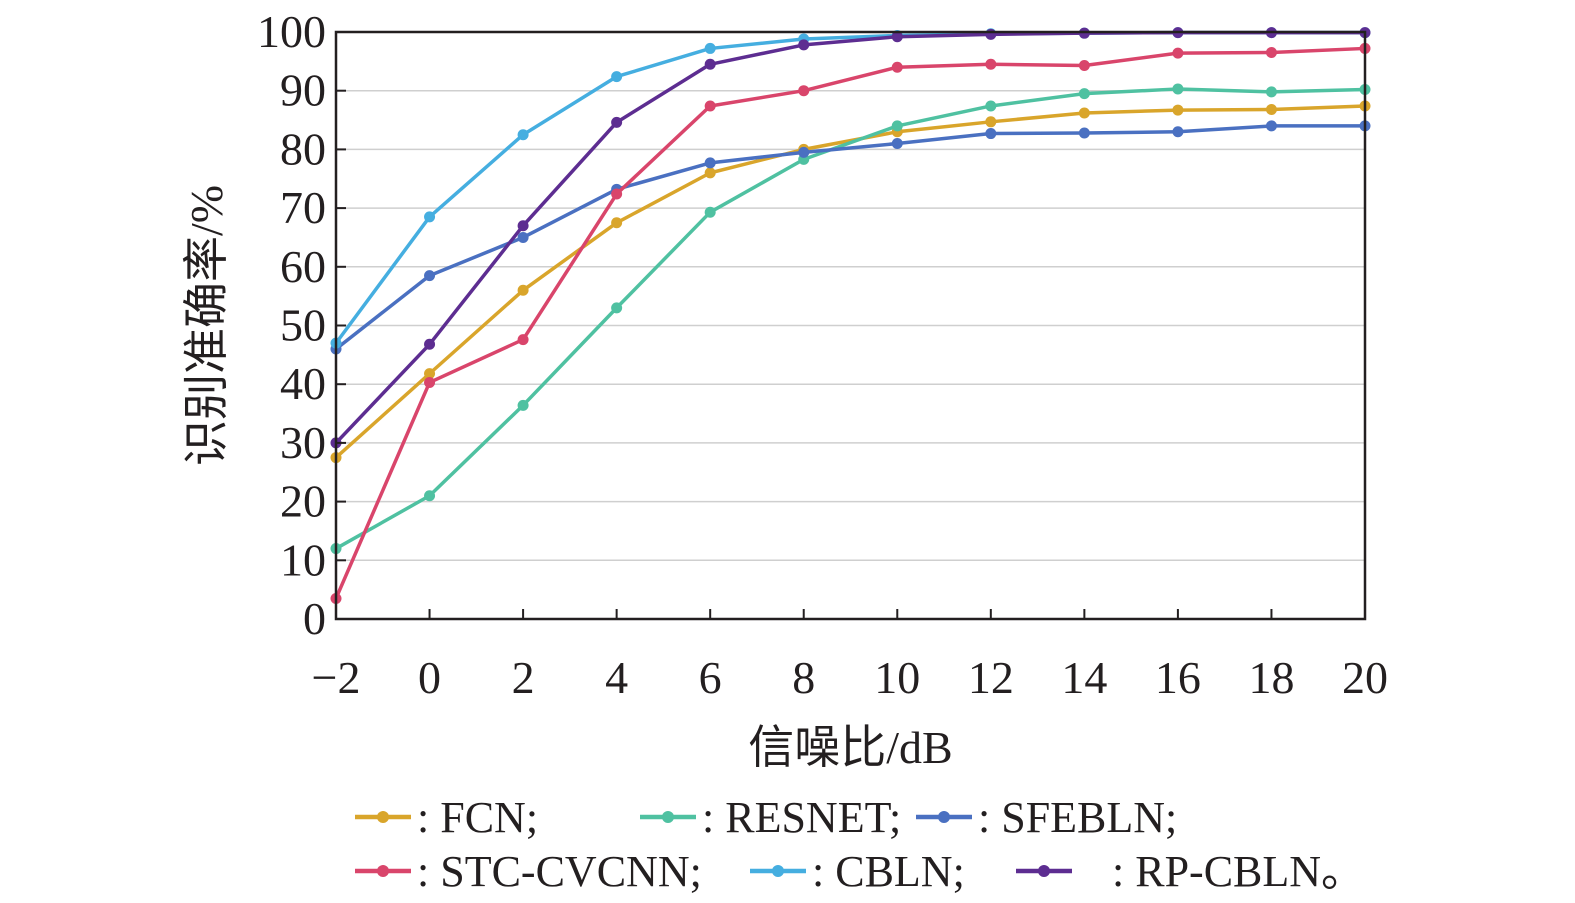 The image size is (1575, 903). I want to click on legend-item-RP-CBLN: : RP-CBLN。, so click(1190, 871).